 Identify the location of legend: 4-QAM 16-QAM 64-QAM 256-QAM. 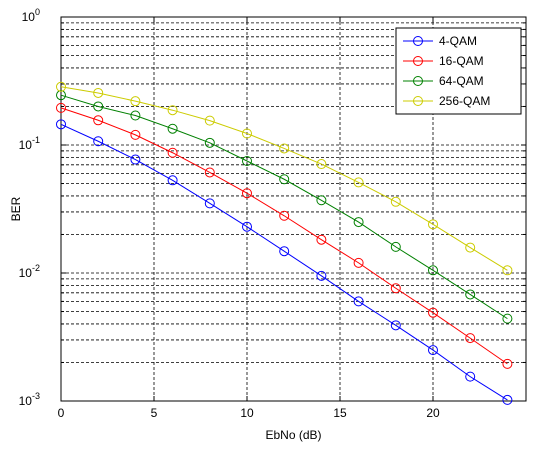
(458, 71).